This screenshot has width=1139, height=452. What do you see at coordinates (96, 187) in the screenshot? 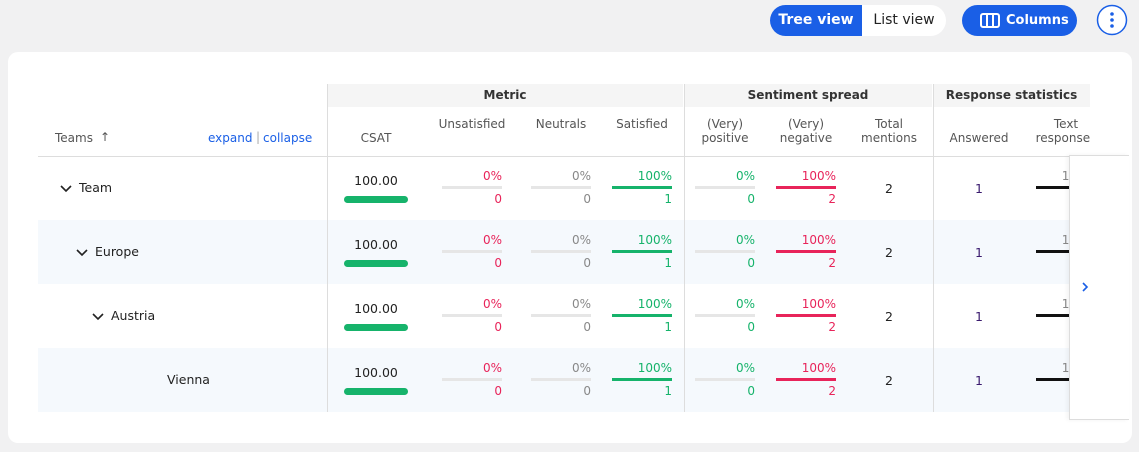
I see `team-name: Team` at bounding box center [96, 187].